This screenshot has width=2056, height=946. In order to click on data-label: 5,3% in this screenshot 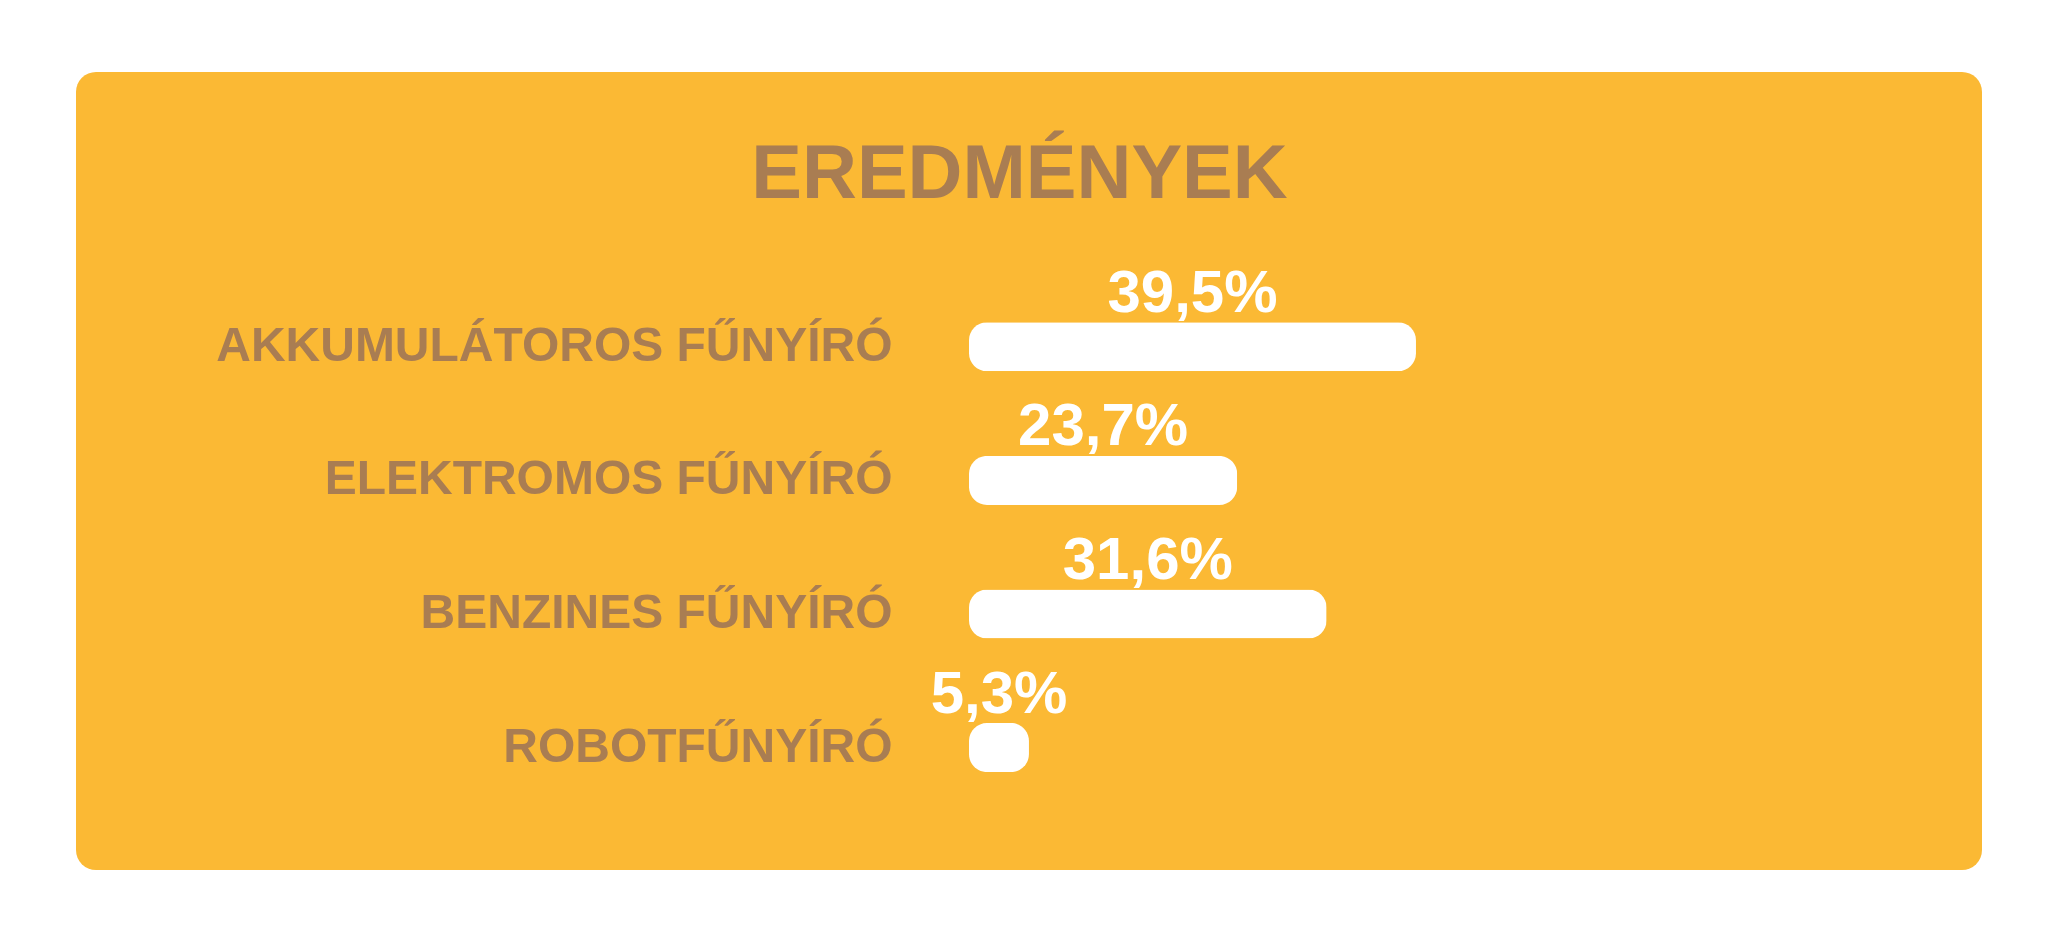, I will do `click(999, 692)`.